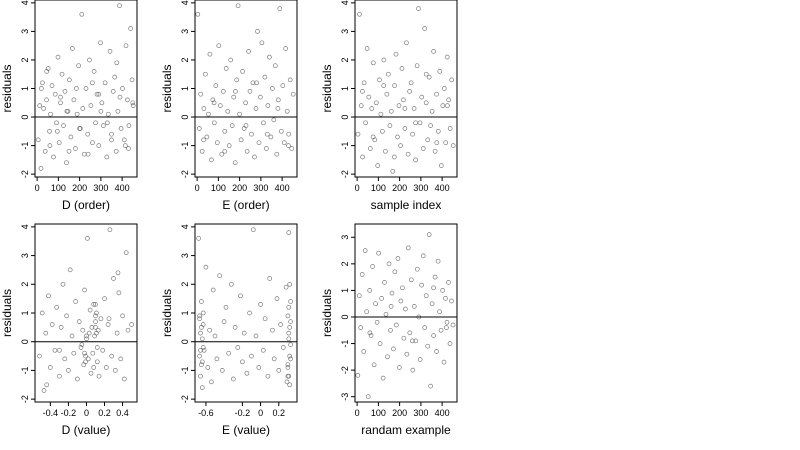  I want to click on x-tick-label: 300, so click(100, 188).